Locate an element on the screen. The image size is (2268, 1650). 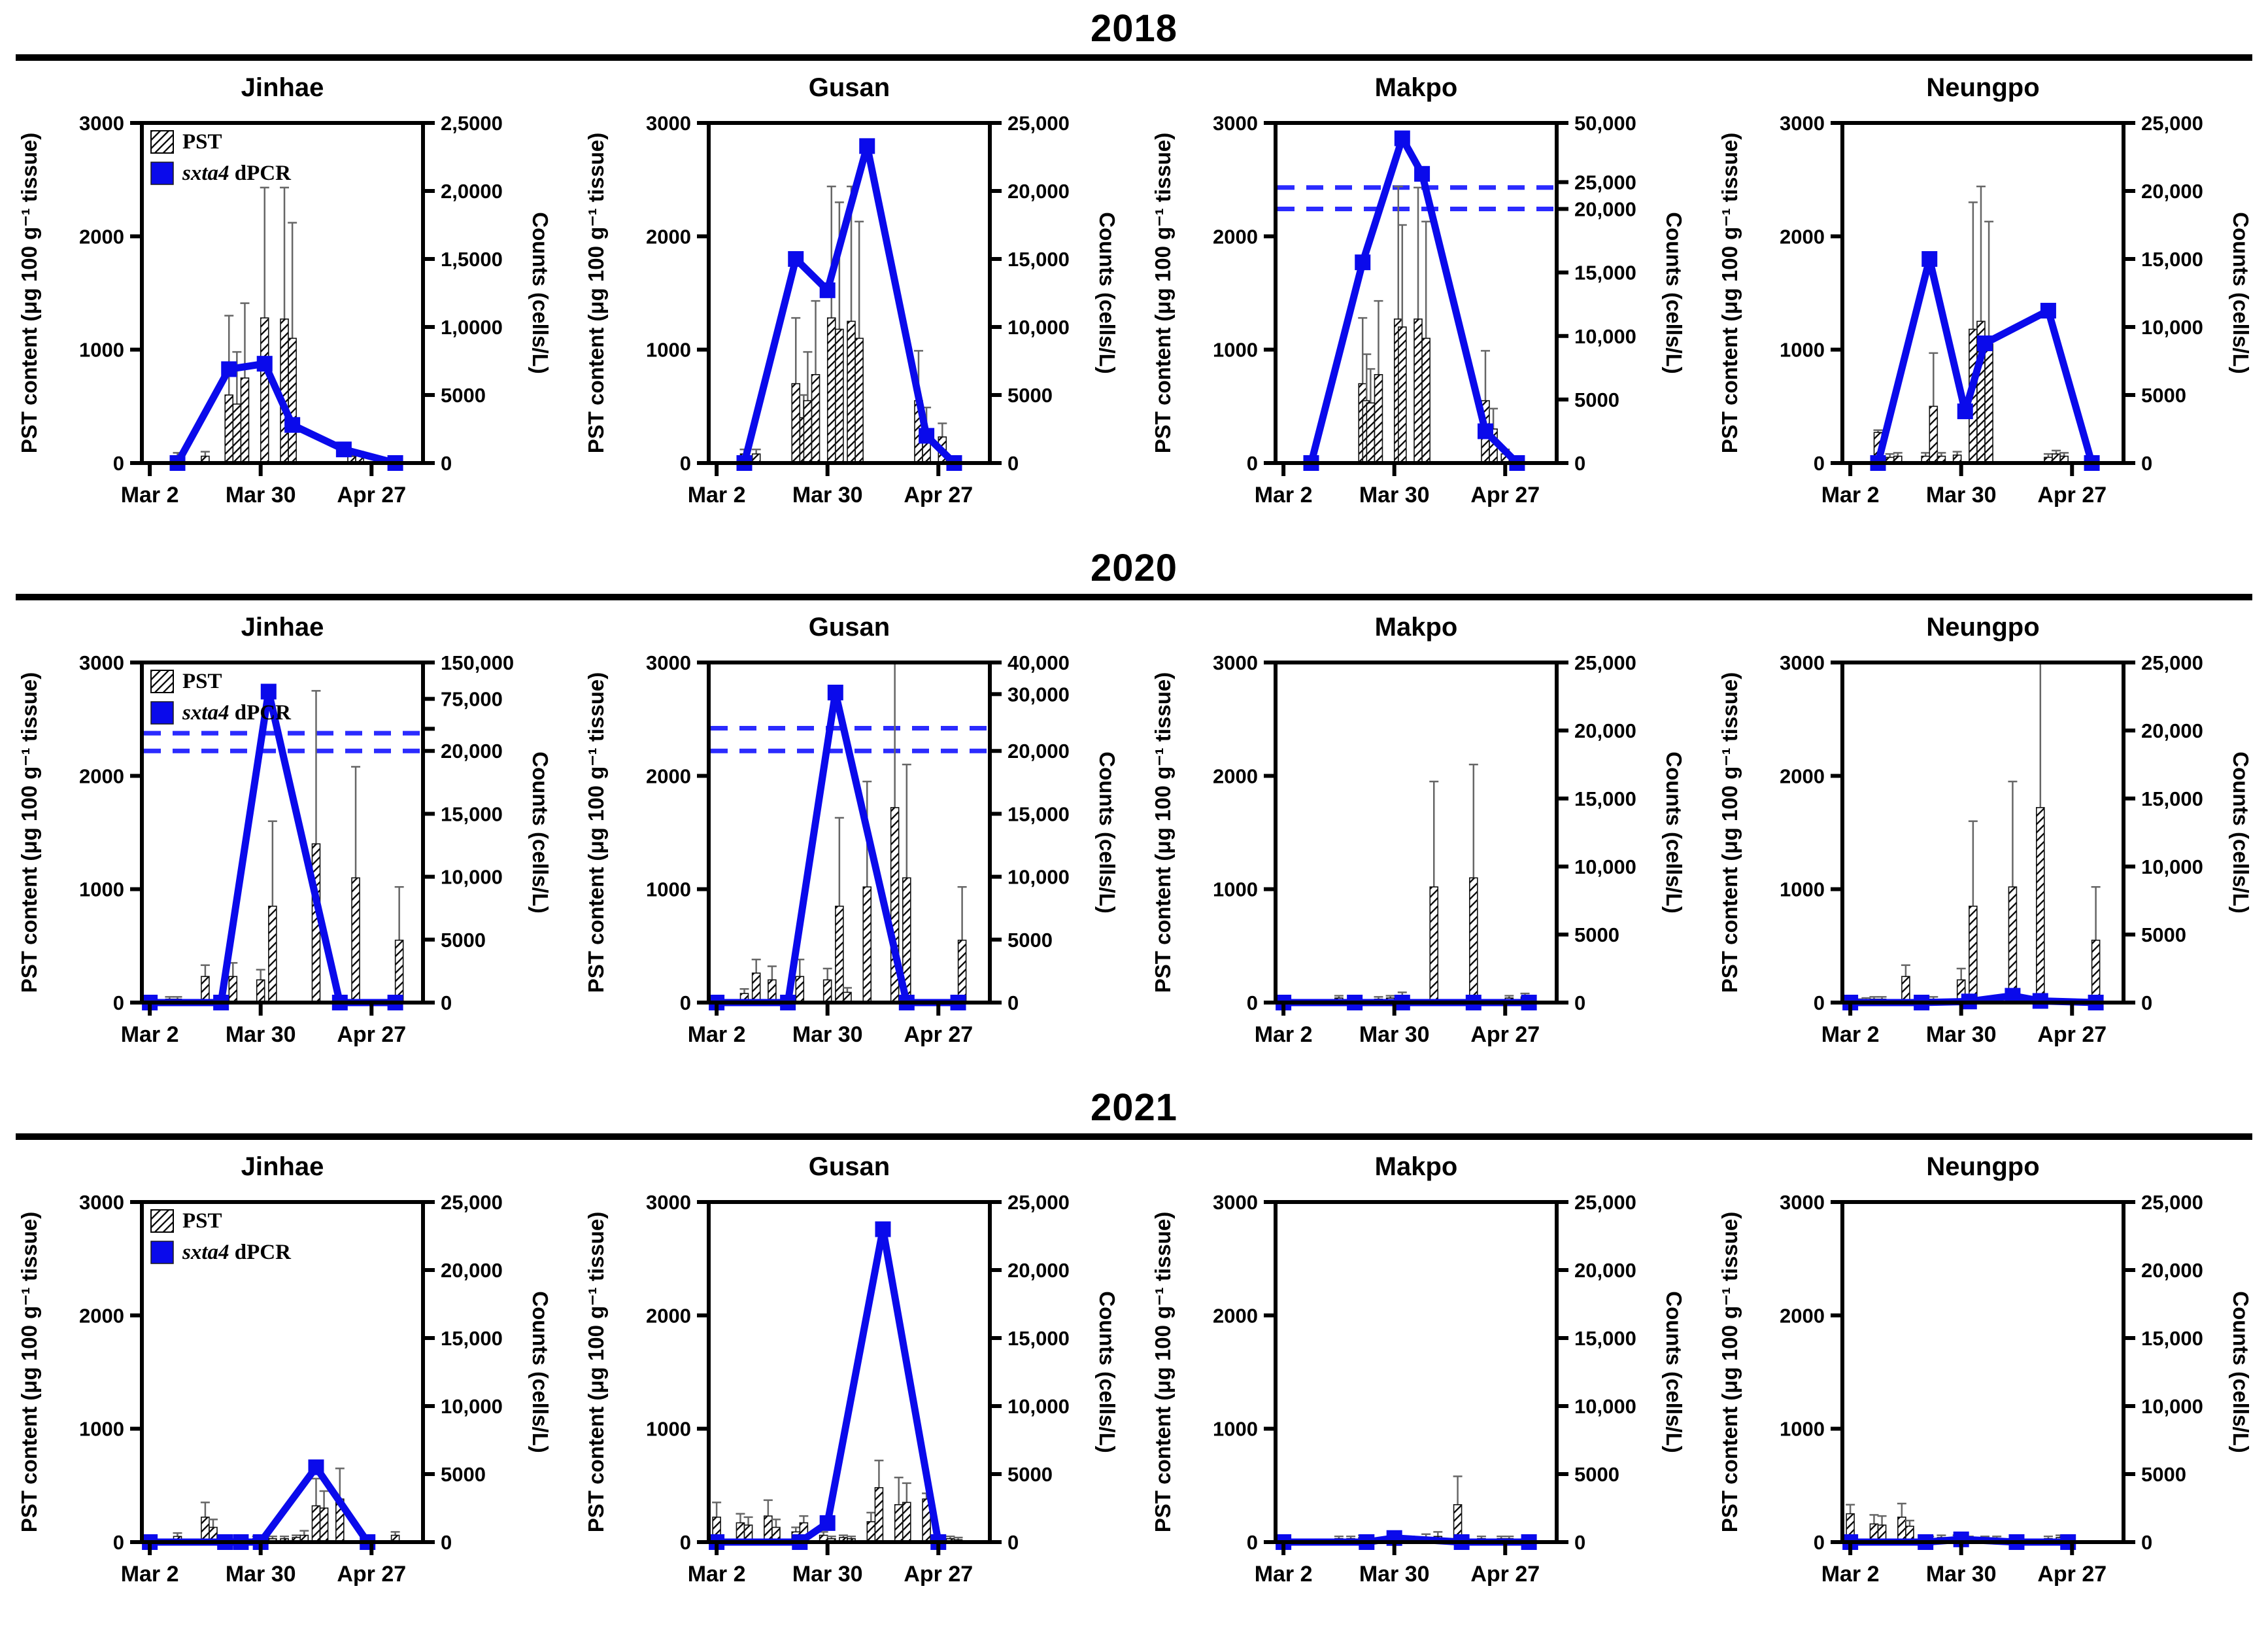
panel-title: Gusan is located at coordinates (850, 627).